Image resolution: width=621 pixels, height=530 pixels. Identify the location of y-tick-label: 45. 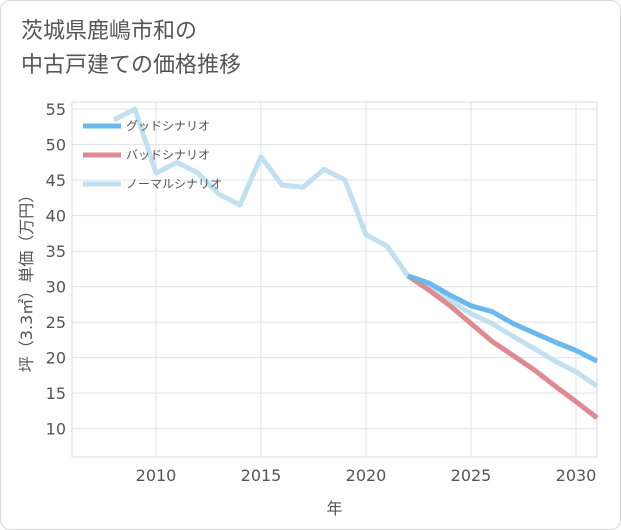
(56, 180).